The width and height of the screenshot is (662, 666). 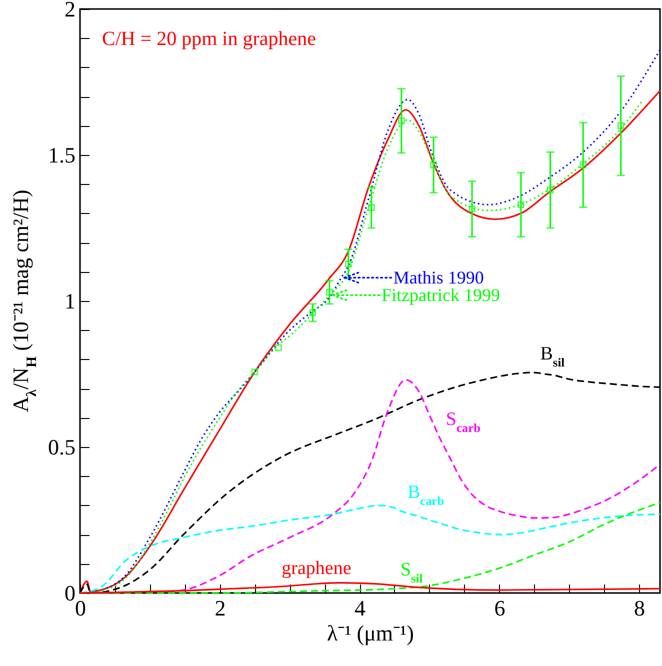 What do you see at coordinates (62, 447) in the screenshot?
I see `y-tick-label: 0.5` at bounding box center [62, 447].